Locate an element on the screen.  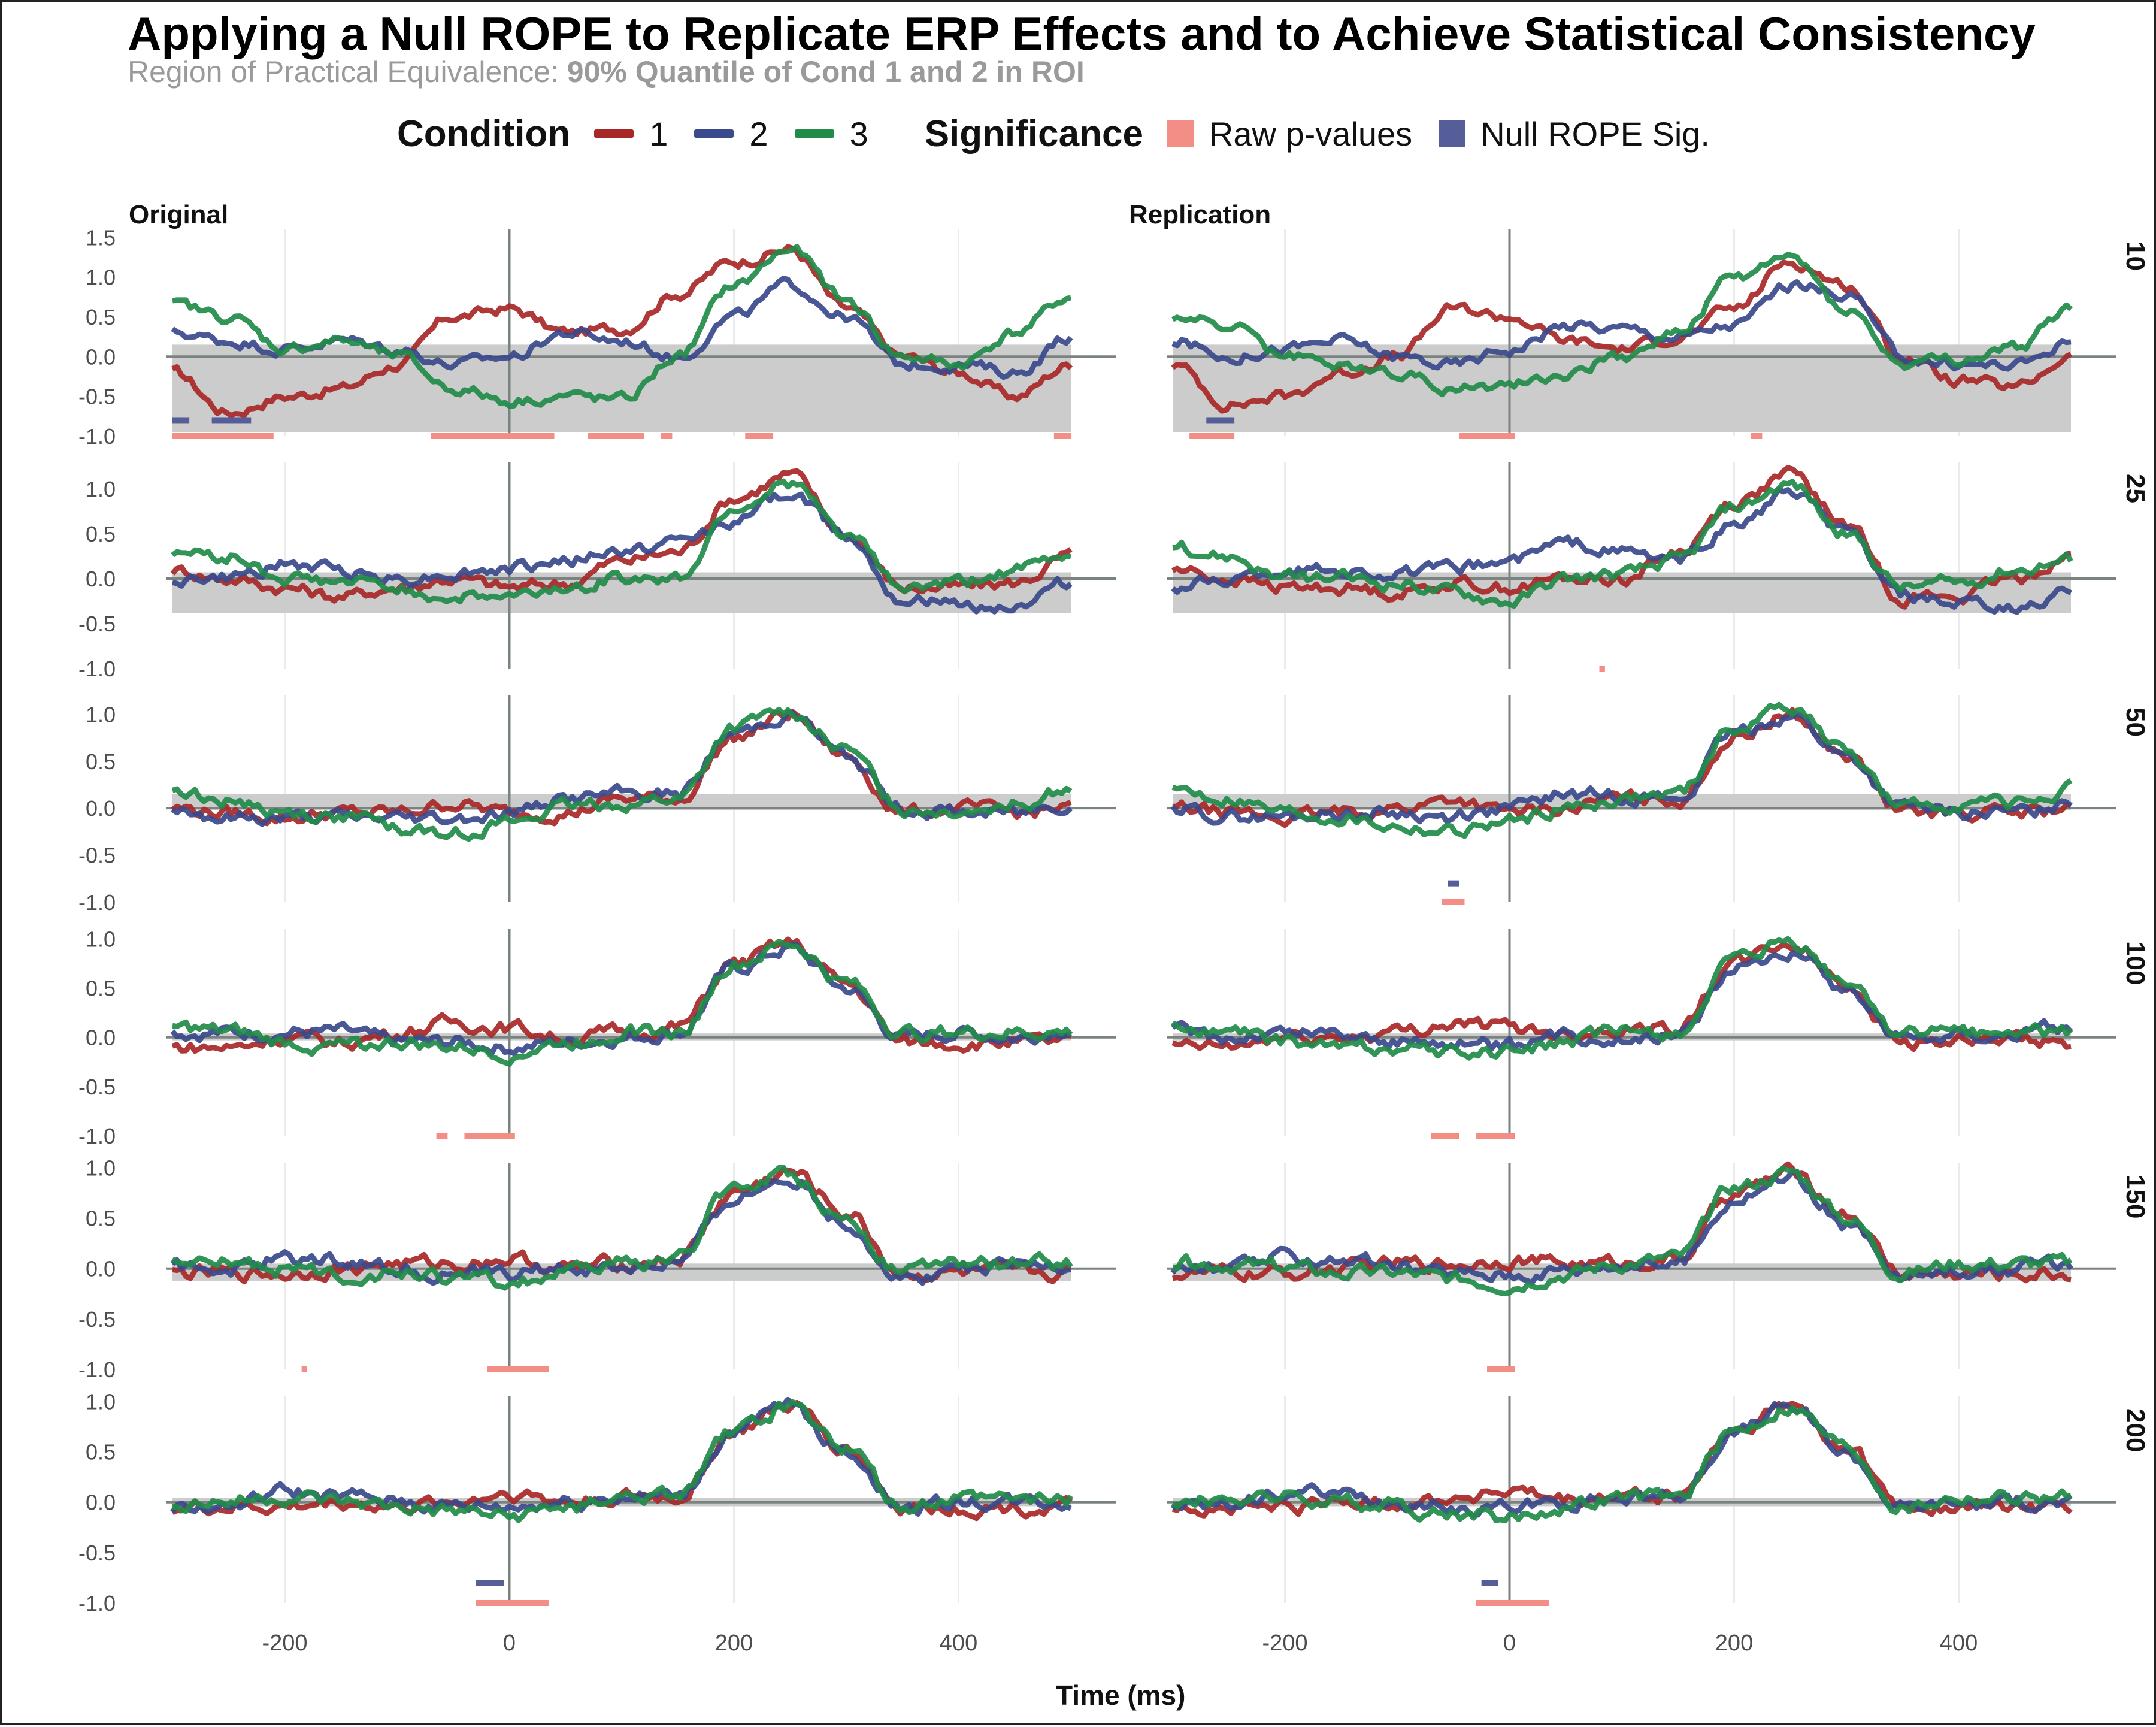
legend-label-cond2: 2 is located at coordinates (758, 133).